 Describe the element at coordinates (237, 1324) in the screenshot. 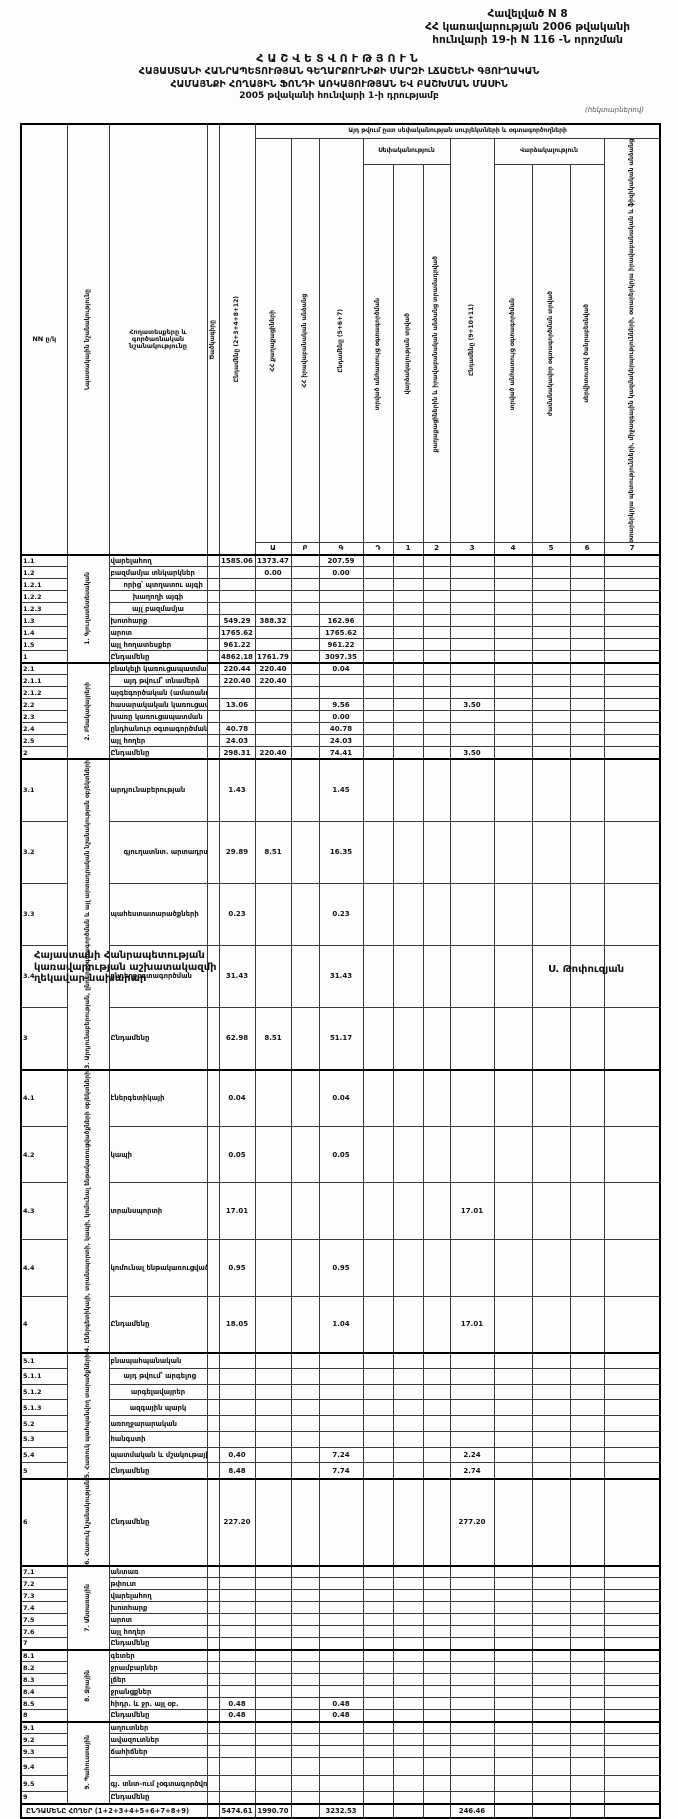

I see `value-cell: 18.05` at that location.